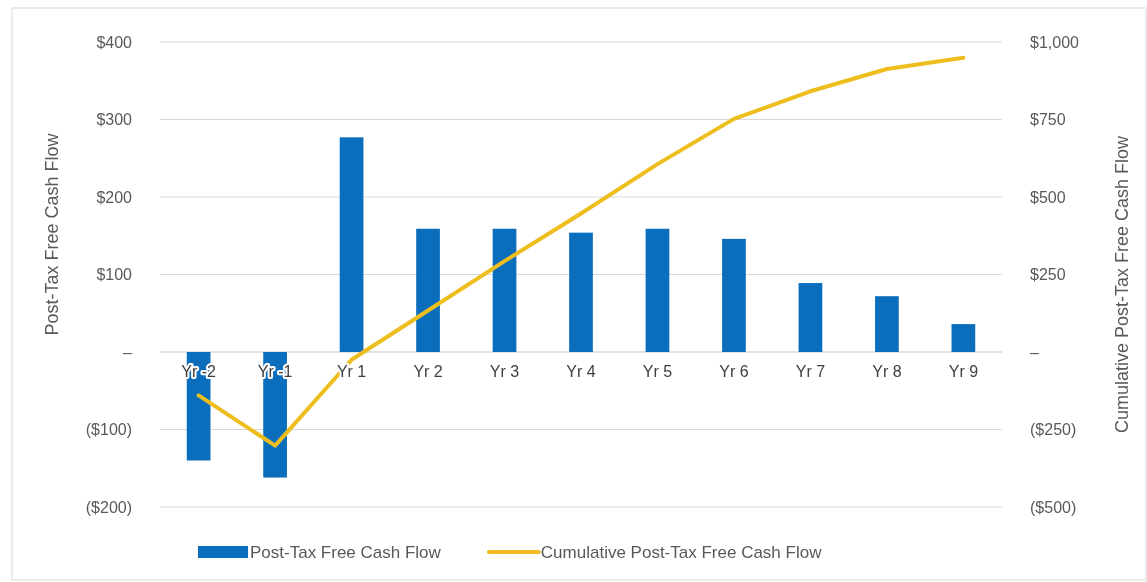 This screenshot has height=582, width=1147. I want to click on y-tick-label: $100, so click(114, 275).